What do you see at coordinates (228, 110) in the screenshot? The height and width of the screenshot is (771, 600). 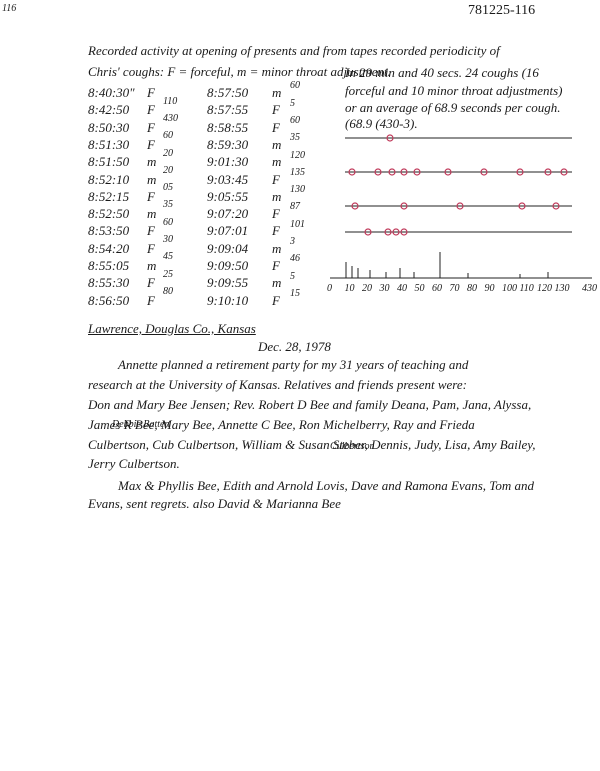 I see `time: 8:57:55` at bounding box center [228, 110].